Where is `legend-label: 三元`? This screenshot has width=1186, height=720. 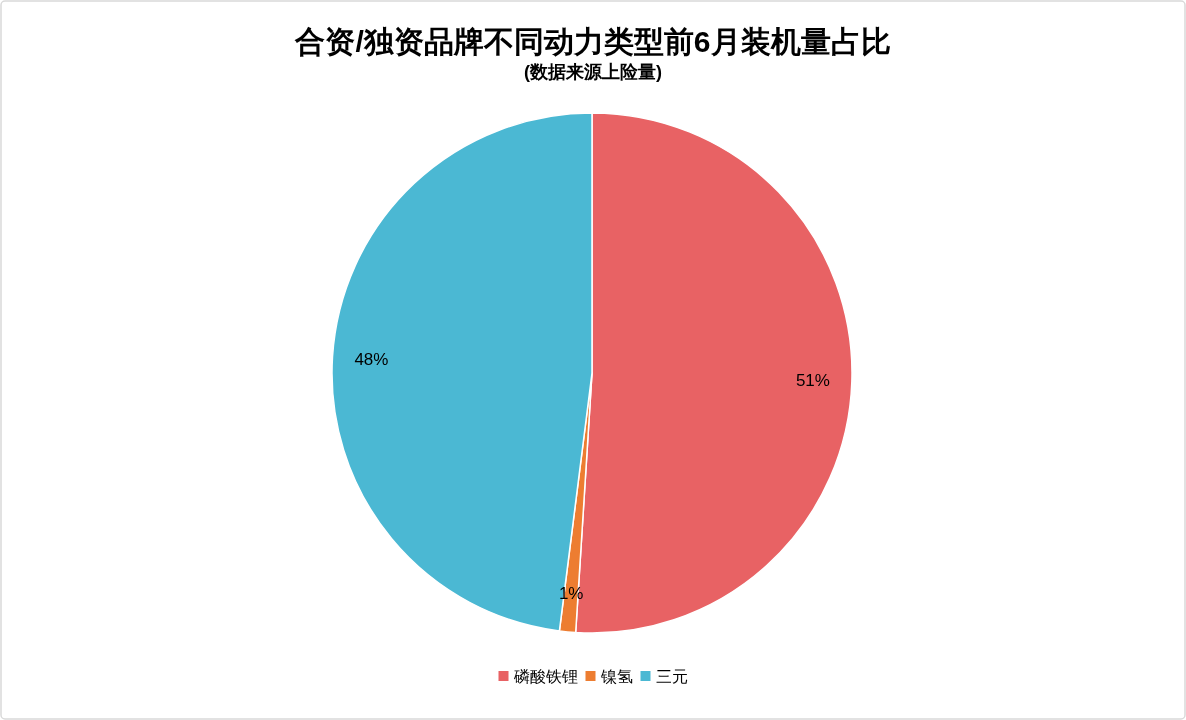 legend-label: 三元 is located at coordinates (671, 676).